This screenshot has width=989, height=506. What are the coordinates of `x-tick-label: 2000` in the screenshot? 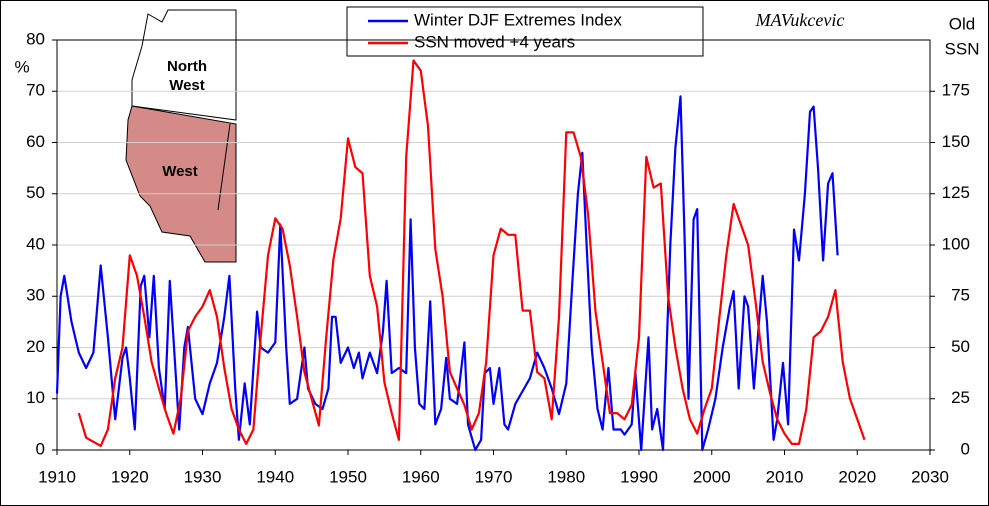 It's located at (712, 476).